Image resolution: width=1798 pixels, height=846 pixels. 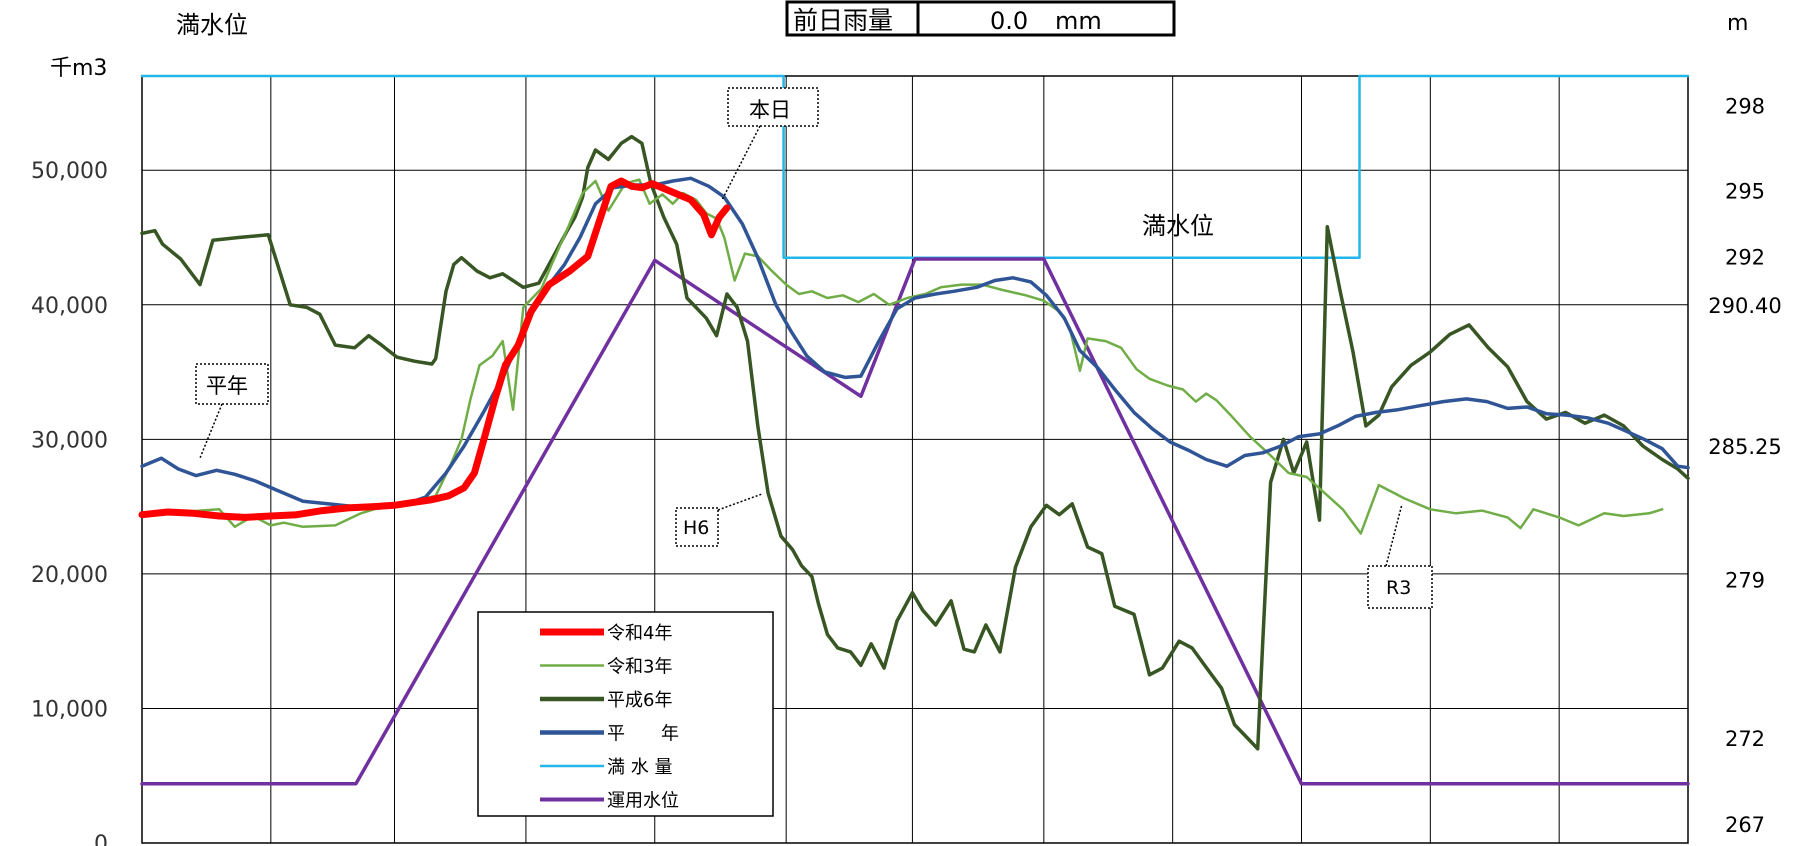 I want to click on y-left-label: 千m3, so click(x=78, y=68).